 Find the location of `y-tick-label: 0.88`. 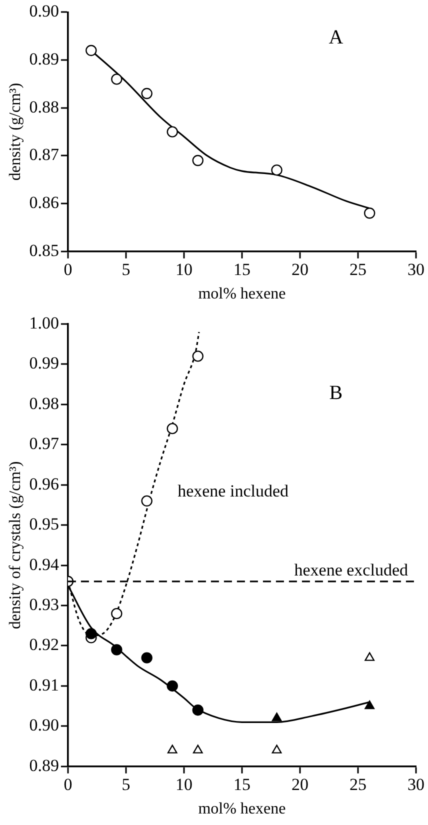

y-tick-label: 0.88 is located at coordinates (44, 106).